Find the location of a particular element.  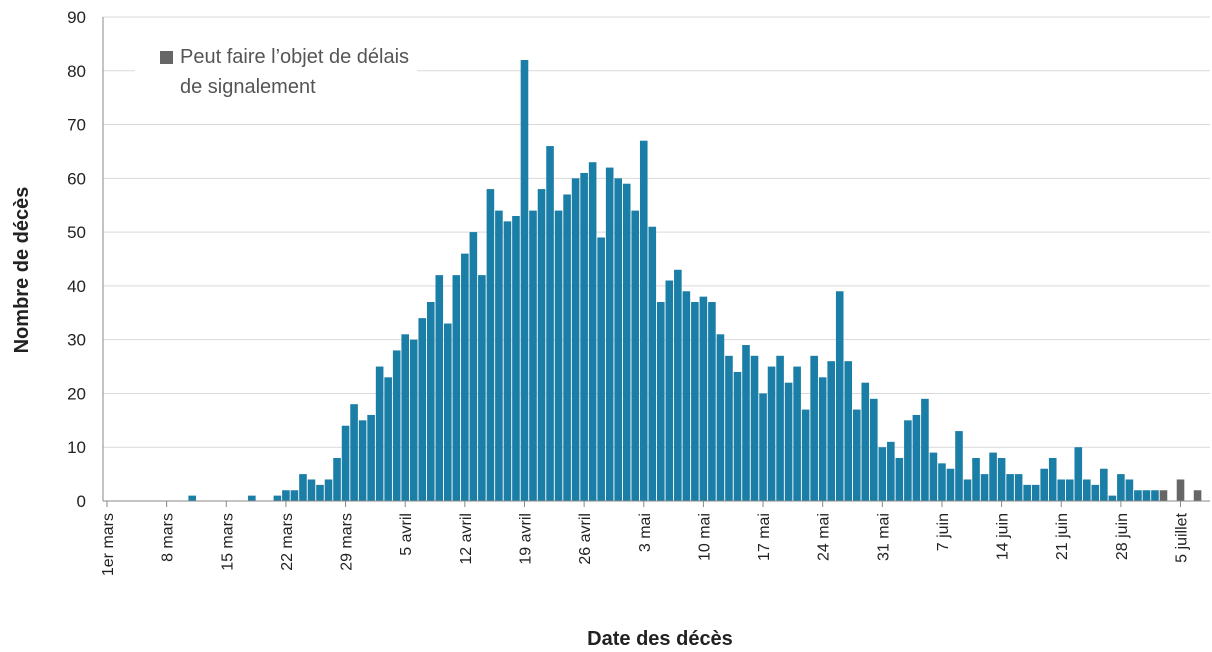

x-tick-label: 7 juin is located at coordinates (943, 532).